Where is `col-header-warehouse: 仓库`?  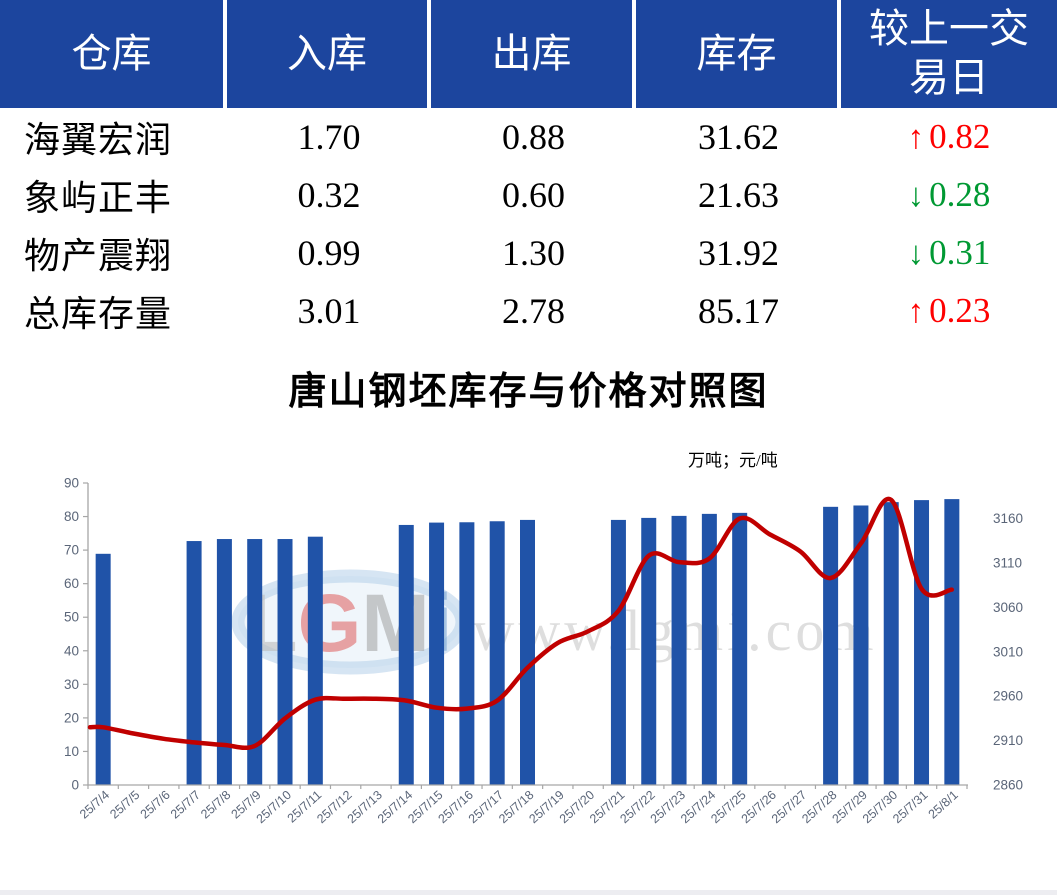 col-header-warehouse: 仓库 is located at coordinates (111, 54).